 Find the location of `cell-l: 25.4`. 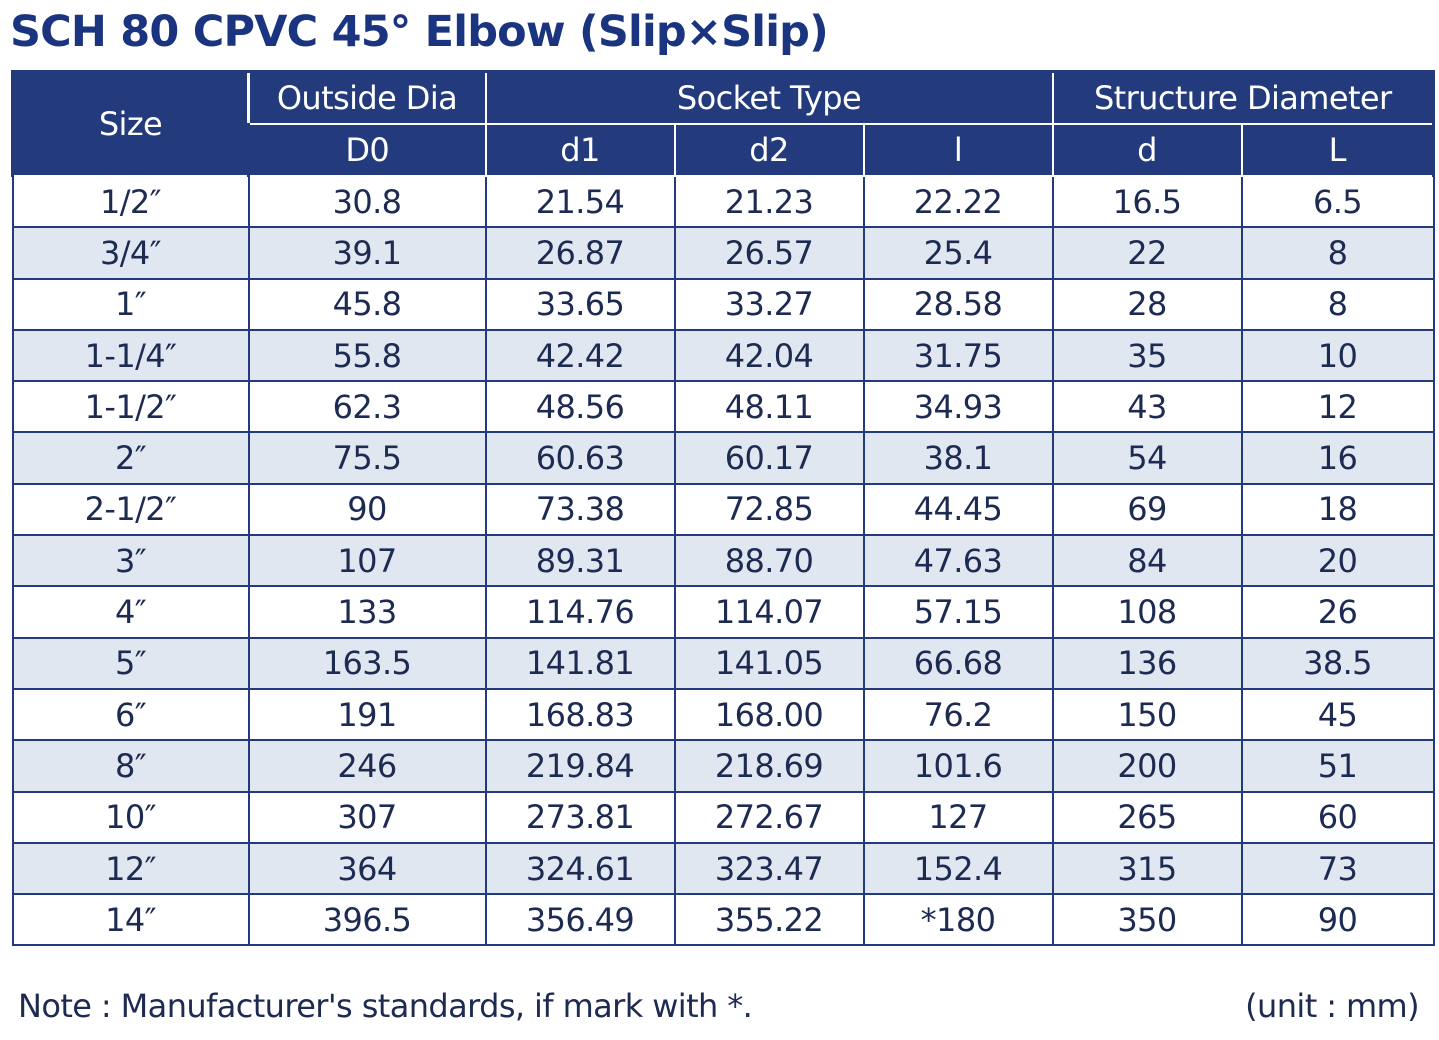

cell-l: 25.4 is located at coordinates (958, 253).